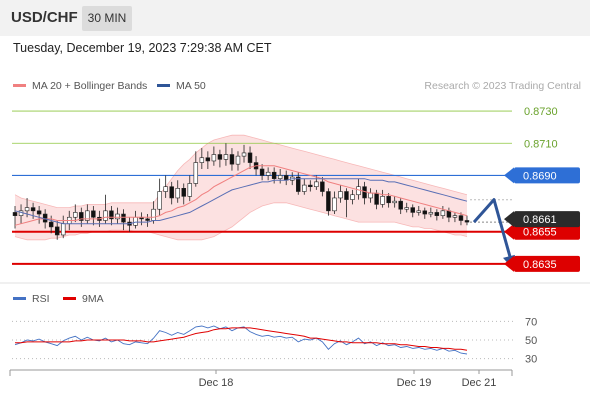  Describe the element at coordinates (547, 263) in the screenshot. I see `support-tag-4-box` at that location.